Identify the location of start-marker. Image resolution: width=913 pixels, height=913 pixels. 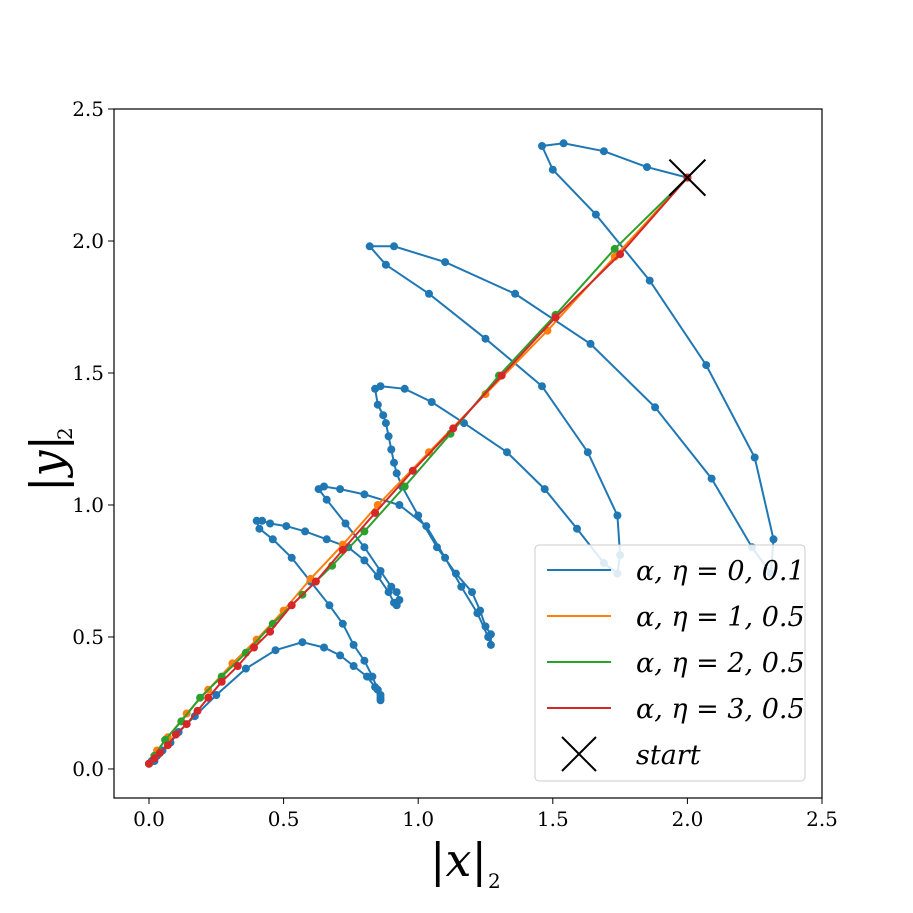
(687, 177).